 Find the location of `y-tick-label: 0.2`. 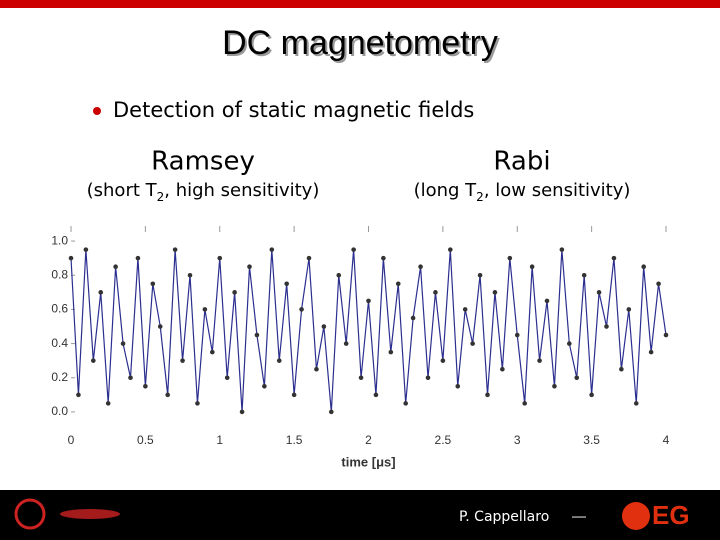

y-tick-label: 0.2 is located at coordinates (59, 377).